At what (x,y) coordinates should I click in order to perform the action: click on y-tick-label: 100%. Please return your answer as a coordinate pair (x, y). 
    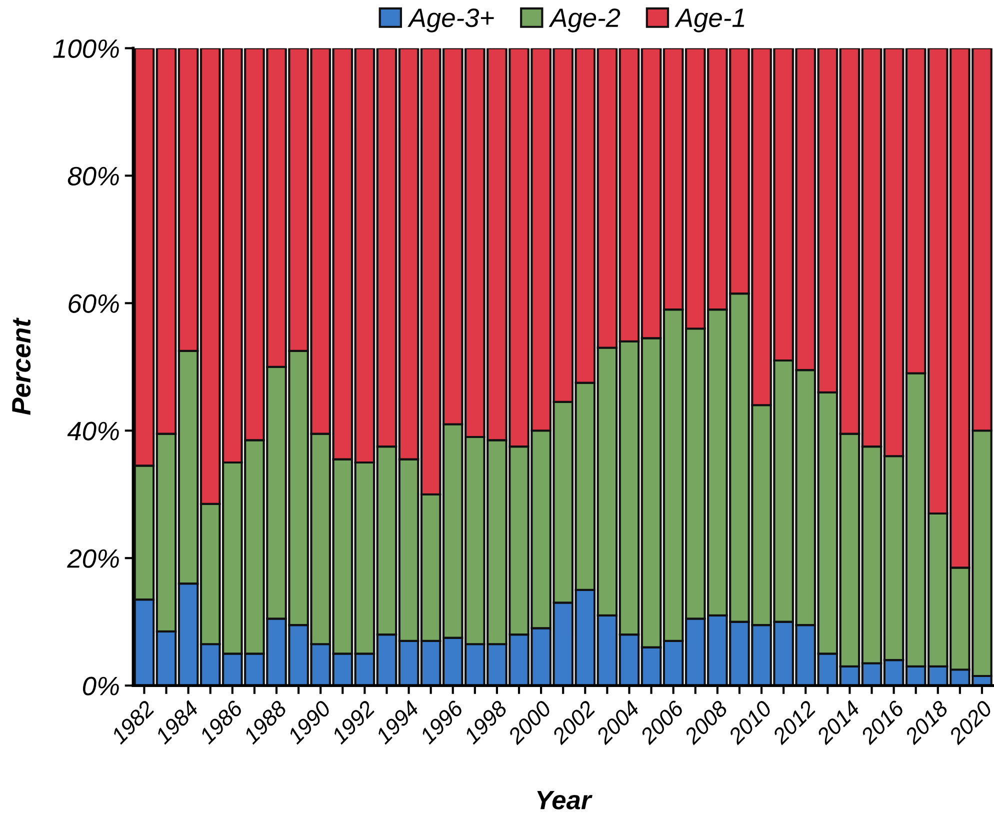
    Looking at the image, I should click on (86, 48).